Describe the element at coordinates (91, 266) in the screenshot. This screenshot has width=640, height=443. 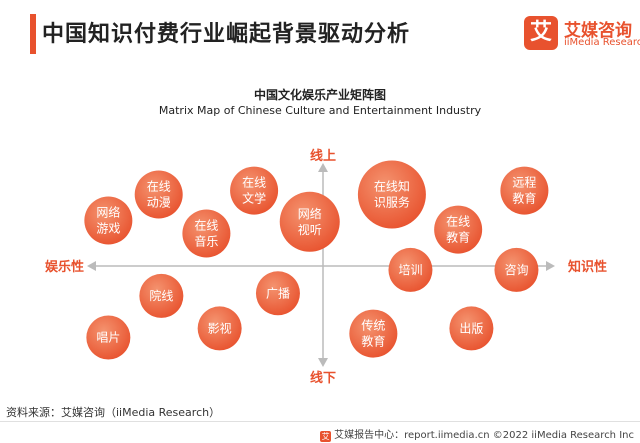
I see `axis-arrow-left-icon` at that location.